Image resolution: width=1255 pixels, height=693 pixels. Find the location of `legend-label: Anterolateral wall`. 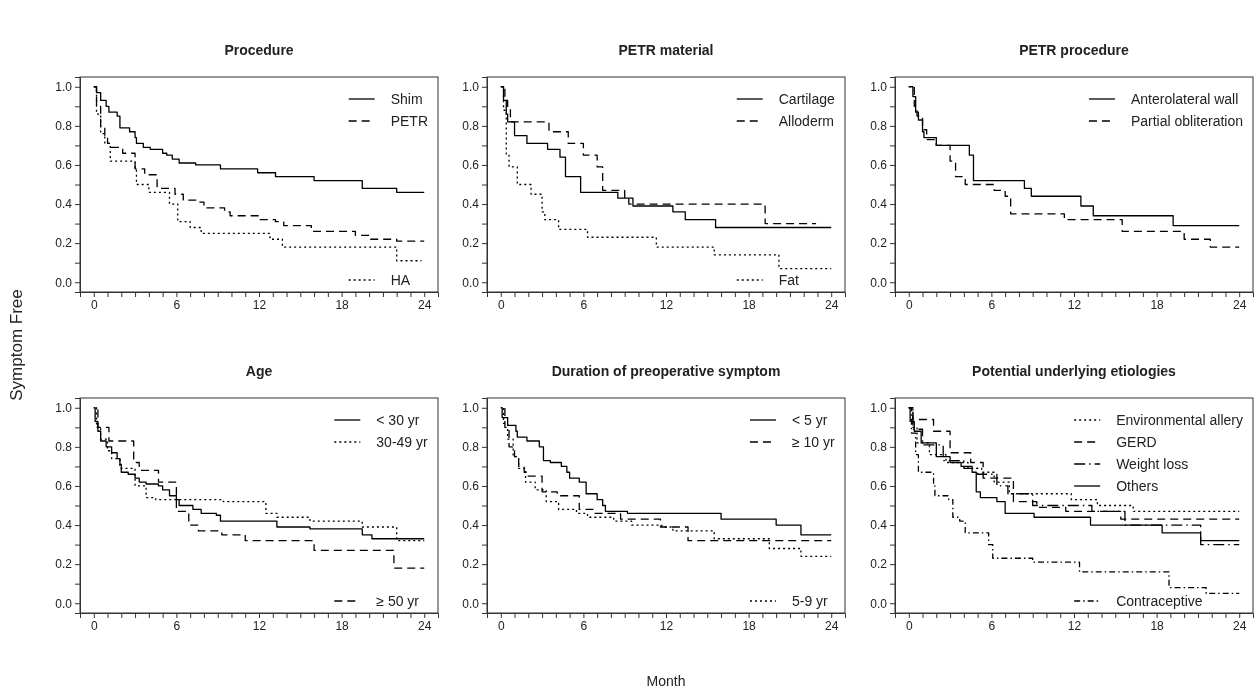

legend-label: Anterolateral wall is located at coordinates (1184, 99).